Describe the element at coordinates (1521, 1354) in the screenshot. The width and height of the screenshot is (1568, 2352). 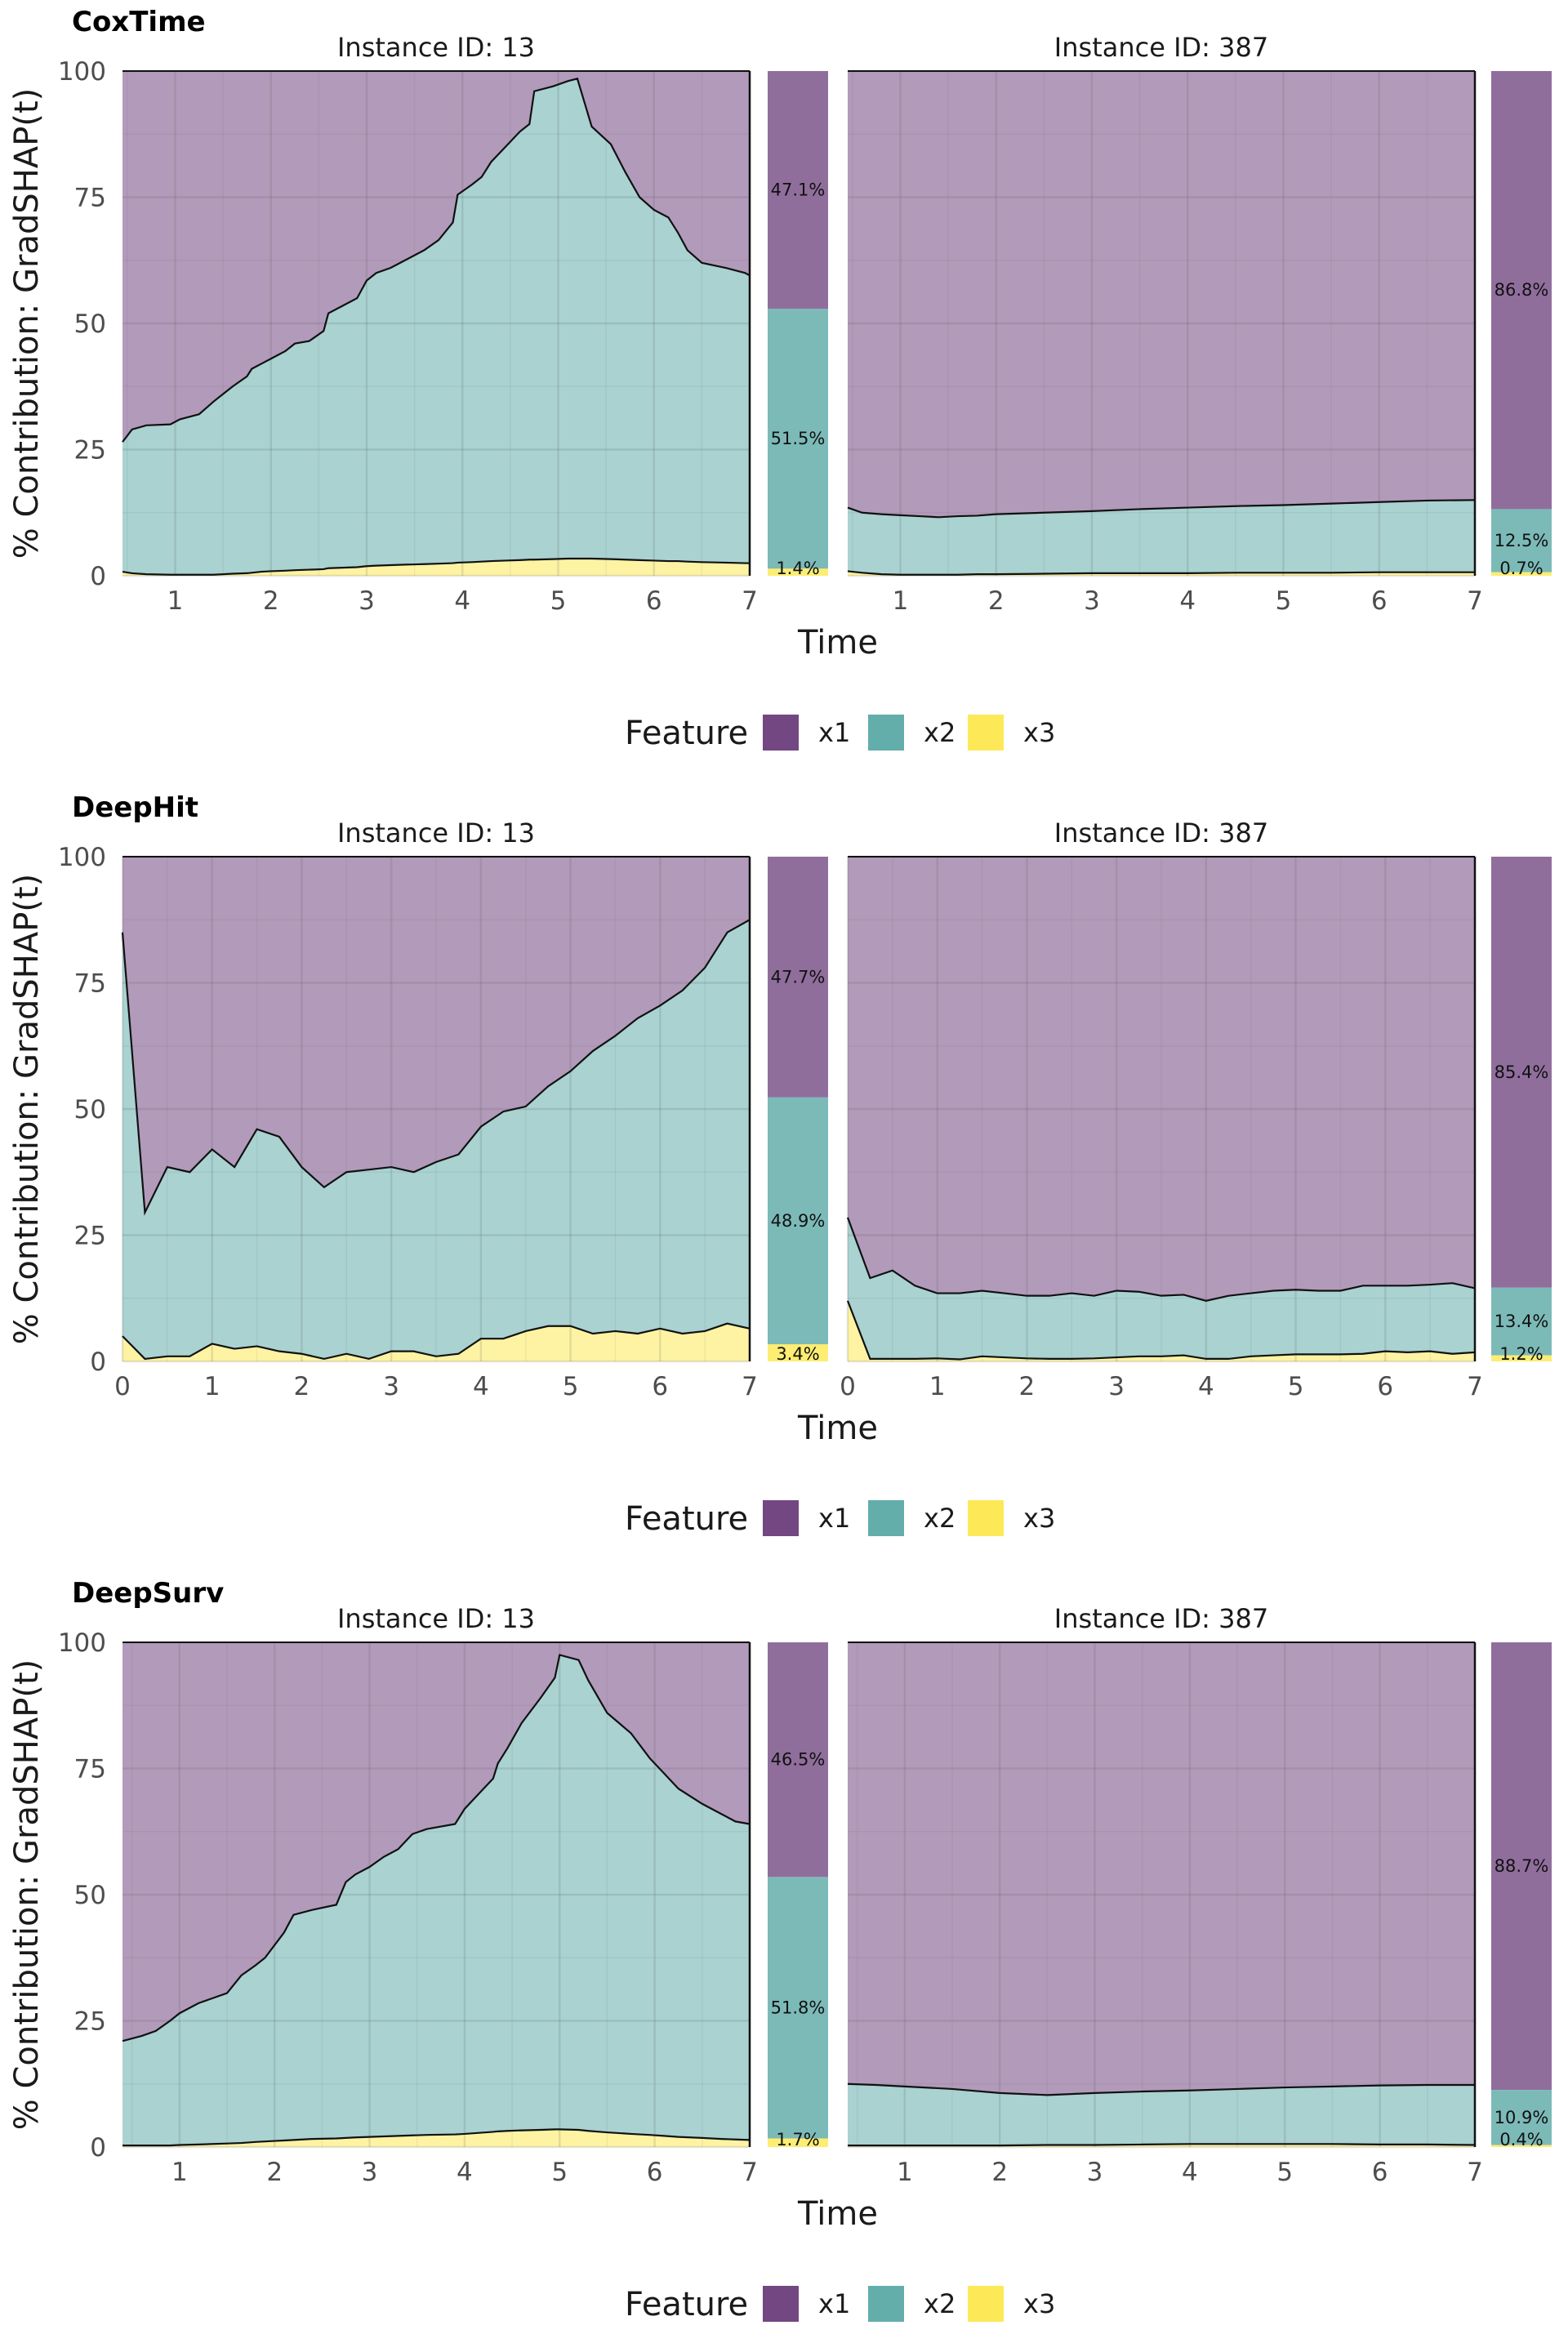
I see `summary-label-x3: 1.2%` at that location.